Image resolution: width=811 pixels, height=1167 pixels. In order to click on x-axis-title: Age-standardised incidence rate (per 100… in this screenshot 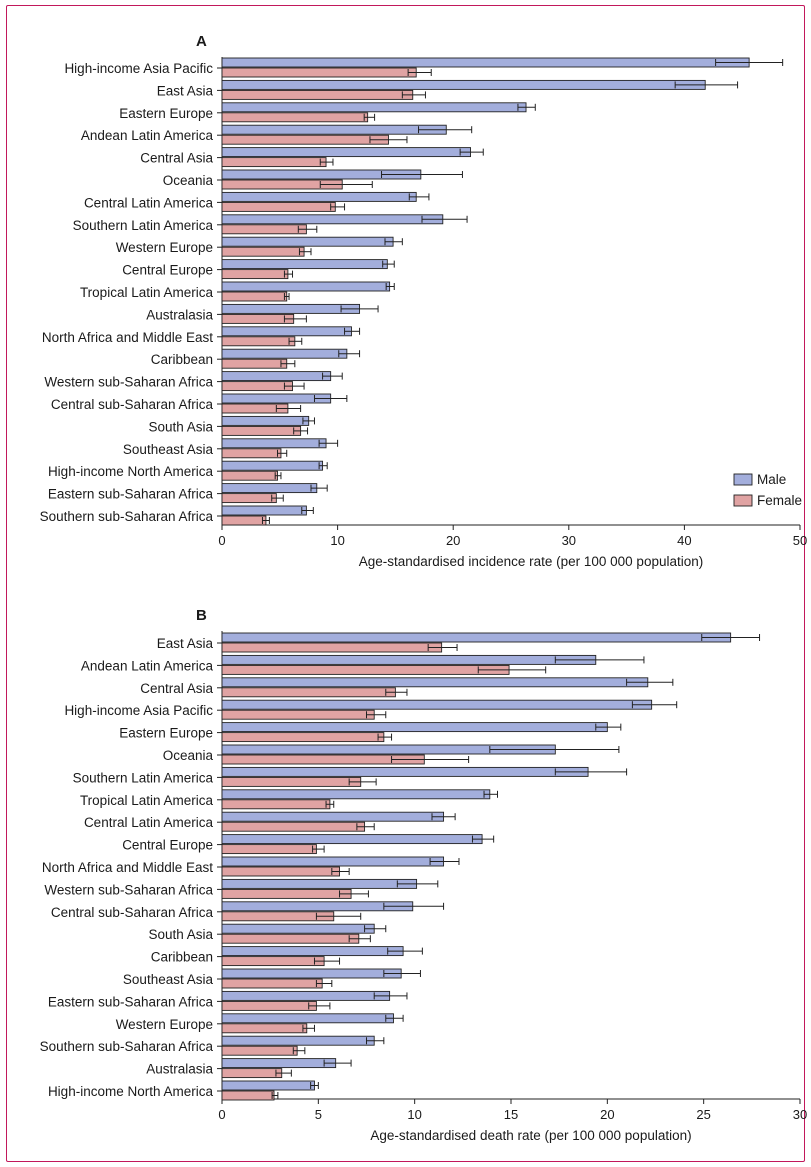, I will do `click(531, 561)`.